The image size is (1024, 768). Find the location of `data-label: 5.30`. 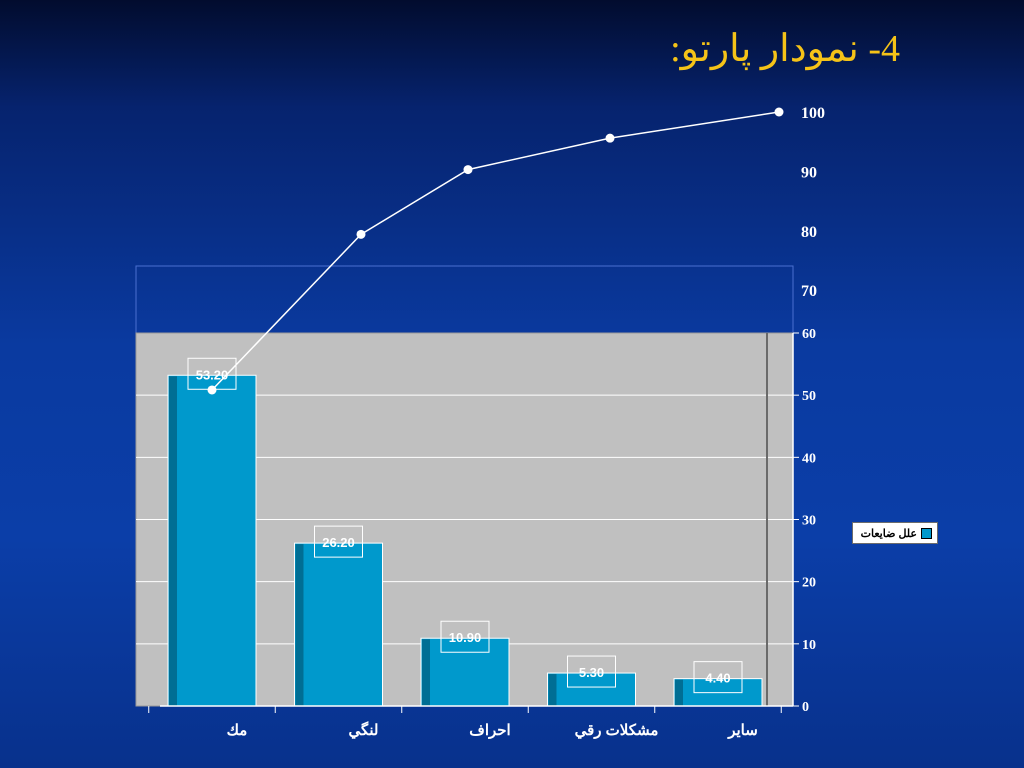

data-label: 5.30 is located at coordinates (591, 672).